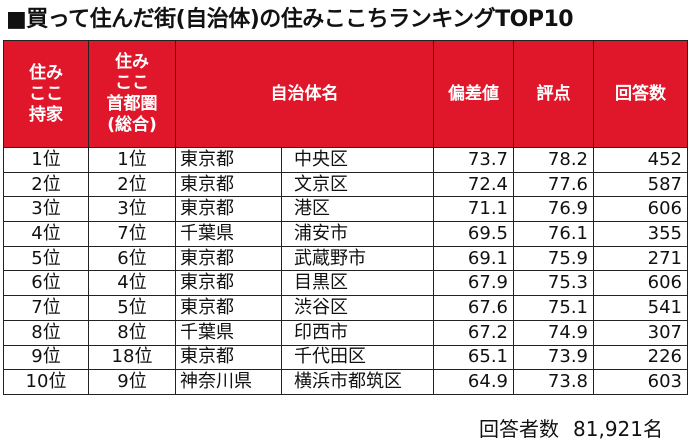 The height and width of the screenshot is (448, 691). What do you see at coordinates (46, 209) in the screenshot?
I see `rank-home-cell: 3位` at bounding box center [46, 209].